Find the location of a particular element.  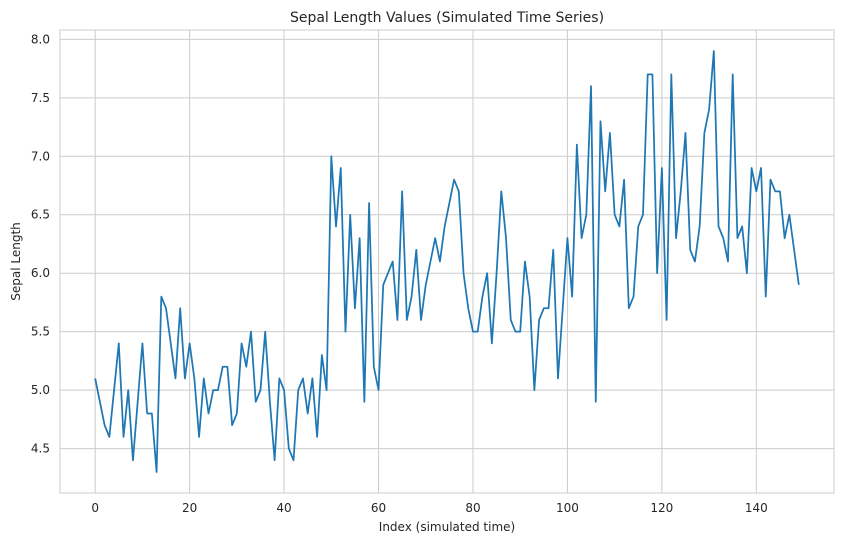

x-tick-label: 120 is located at coordinates (661, 508).